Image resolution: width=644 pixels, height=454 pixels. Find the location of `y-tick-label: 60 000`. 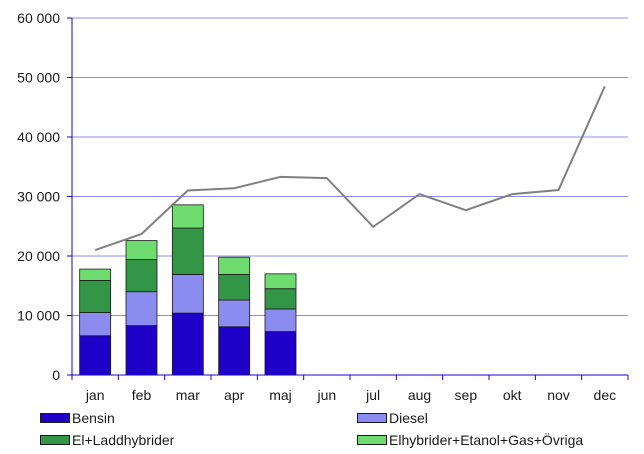

y-tick-label: 60 000 is located at coordinates (38, 18).